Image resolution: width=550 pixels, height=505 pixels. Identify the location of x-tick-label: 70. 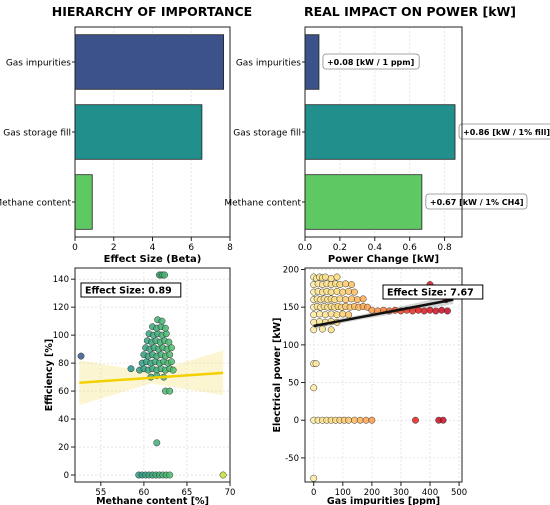
(230, 493).